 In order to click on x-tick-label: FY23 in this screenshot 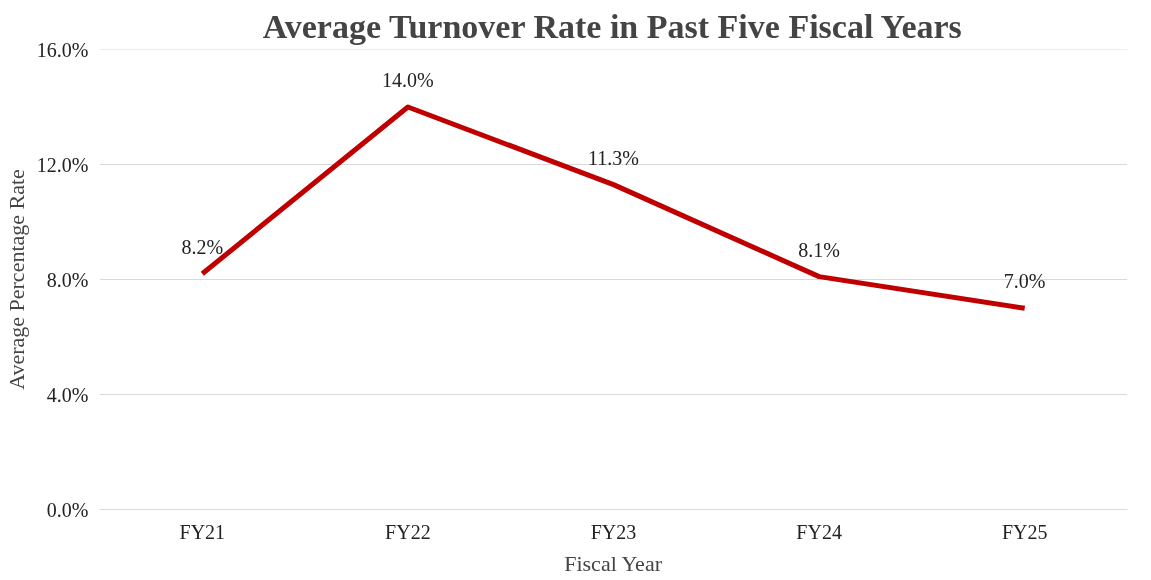, I will do `click(613, 531)`.